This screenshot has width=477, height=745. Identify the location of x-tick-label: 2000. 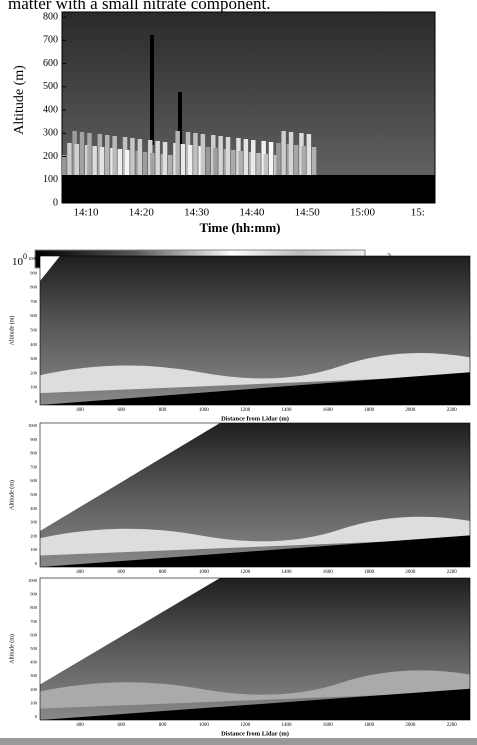
(410, 572).